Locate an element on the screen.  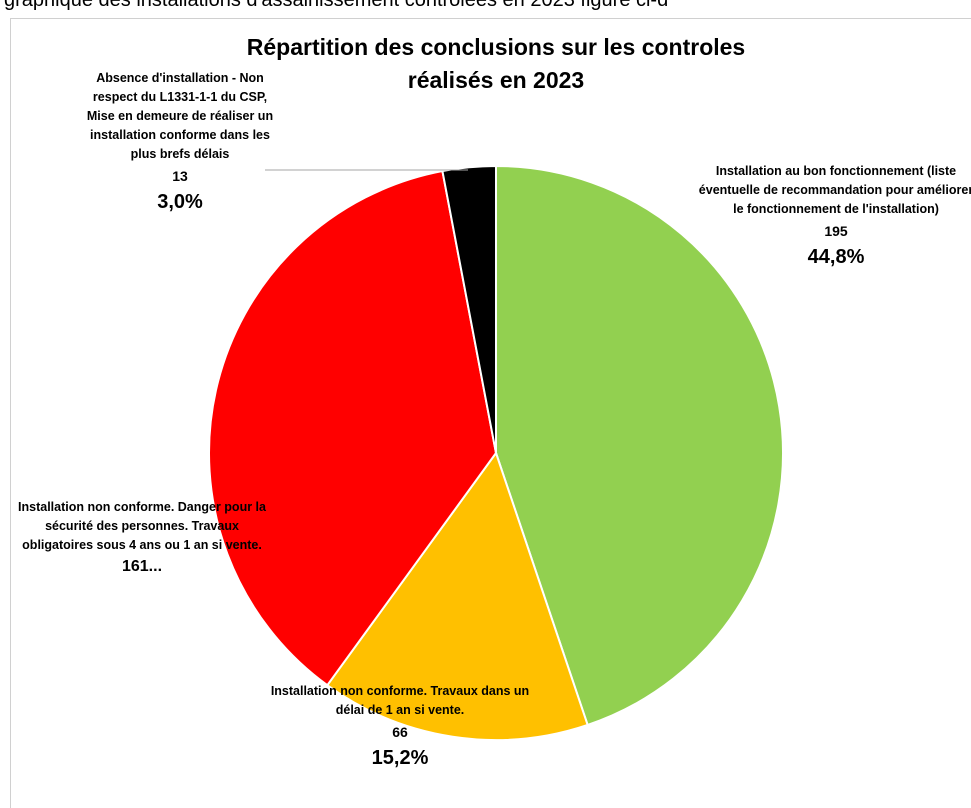
value-label: 195 is located at coordinates (836, 231).